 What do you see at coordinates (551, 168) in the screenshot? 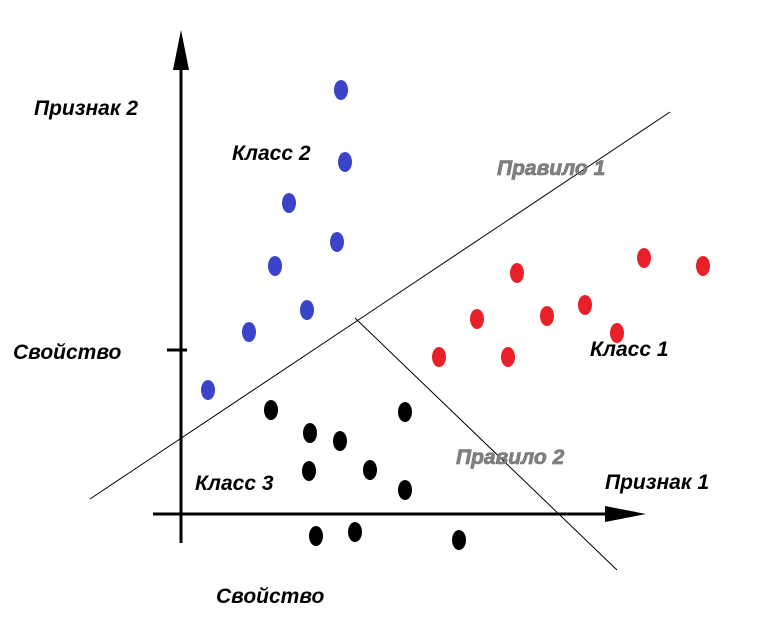
I see `rule1-label: Правило 1` at bounding box center [551, 168].